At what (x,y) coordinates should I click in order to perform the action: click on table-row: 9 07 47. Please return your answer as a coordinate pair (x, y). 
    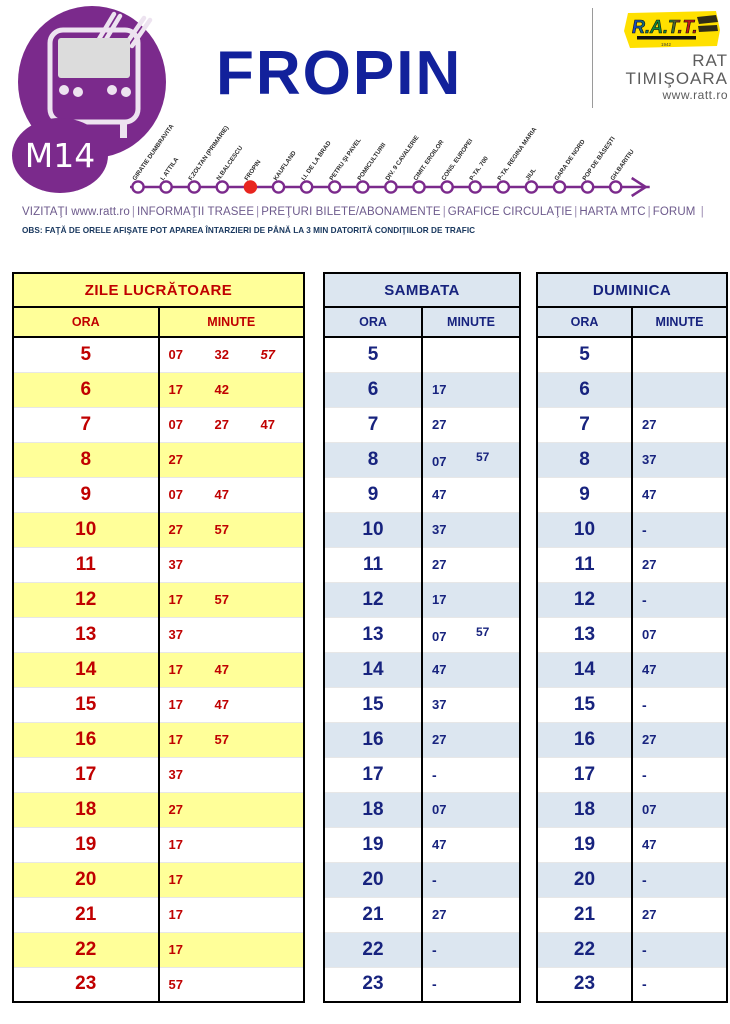
    Looking at the image, I should click on (158, 495).